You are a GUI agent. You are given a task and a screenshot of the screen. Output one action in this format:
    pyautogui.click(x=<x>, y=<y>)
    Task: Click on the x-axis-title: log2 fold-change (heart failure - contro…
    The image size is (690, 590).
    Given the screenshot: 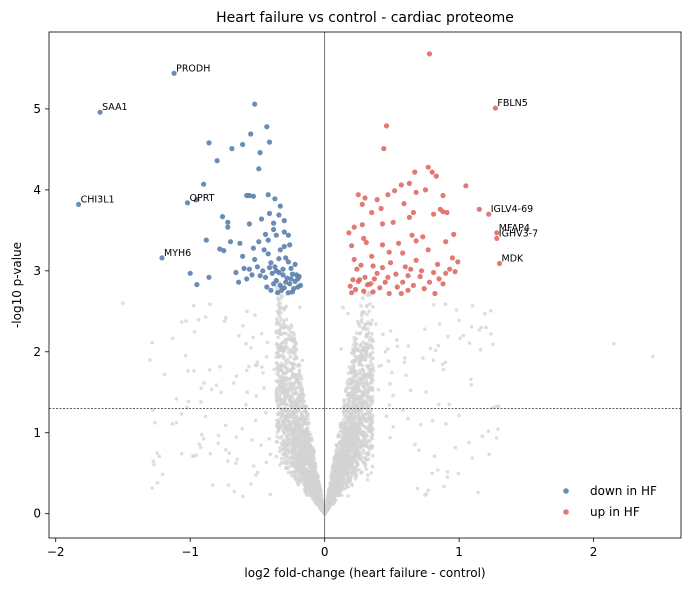 What is the action you would take?
    pyautogui.click(x=364, y=573)
    